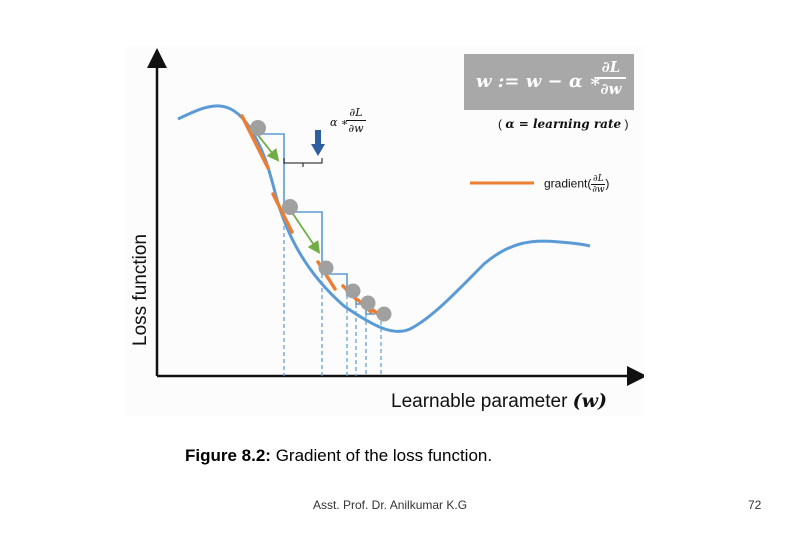  I want to click on caption-text: Gradient of the loss function., so click(381, 455).